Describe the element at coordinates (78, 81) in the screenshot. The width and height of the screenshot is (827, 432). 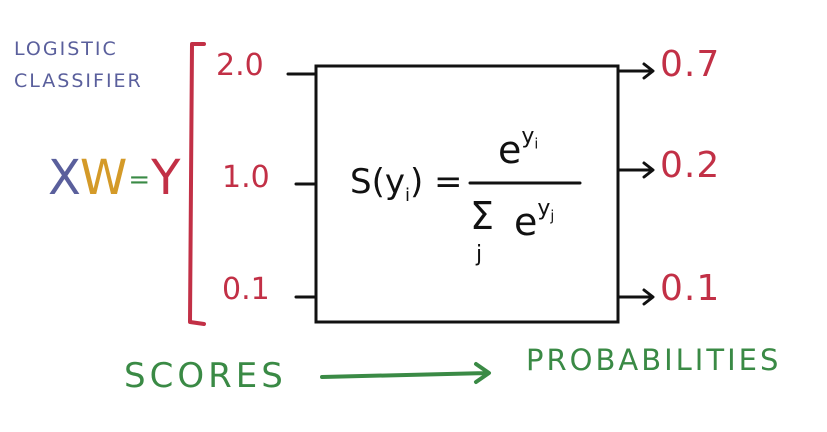
I see `title-classifier: CLASSIFIER` at that location.